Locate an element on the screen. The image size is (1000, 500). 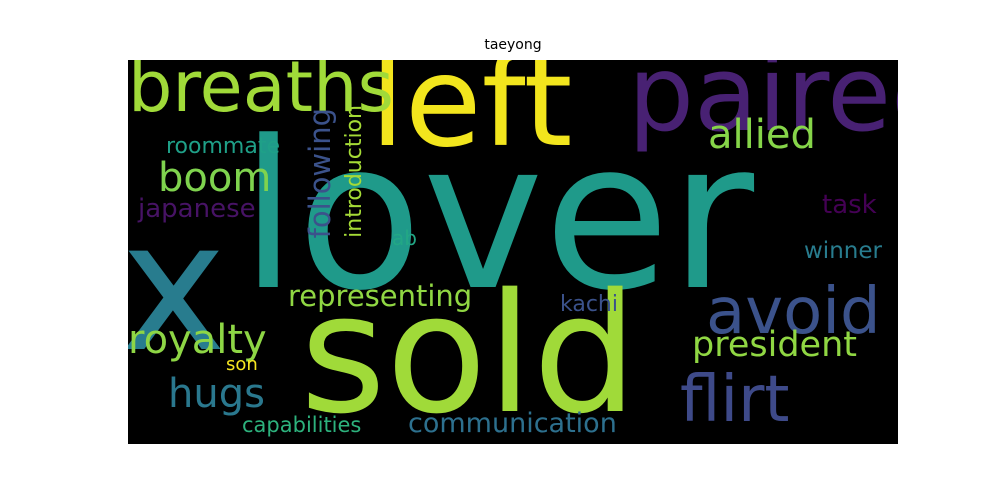
word-president: president is located at coordinates (774, 345).